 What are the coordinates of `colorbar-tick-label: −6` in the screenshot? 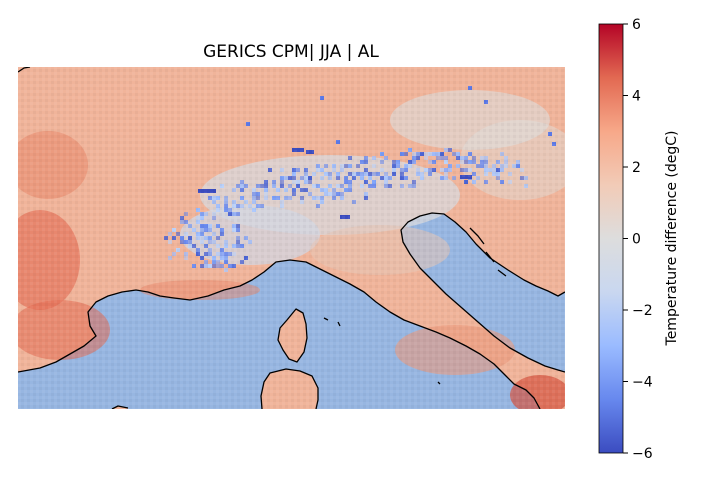 It's located at (642, 454).